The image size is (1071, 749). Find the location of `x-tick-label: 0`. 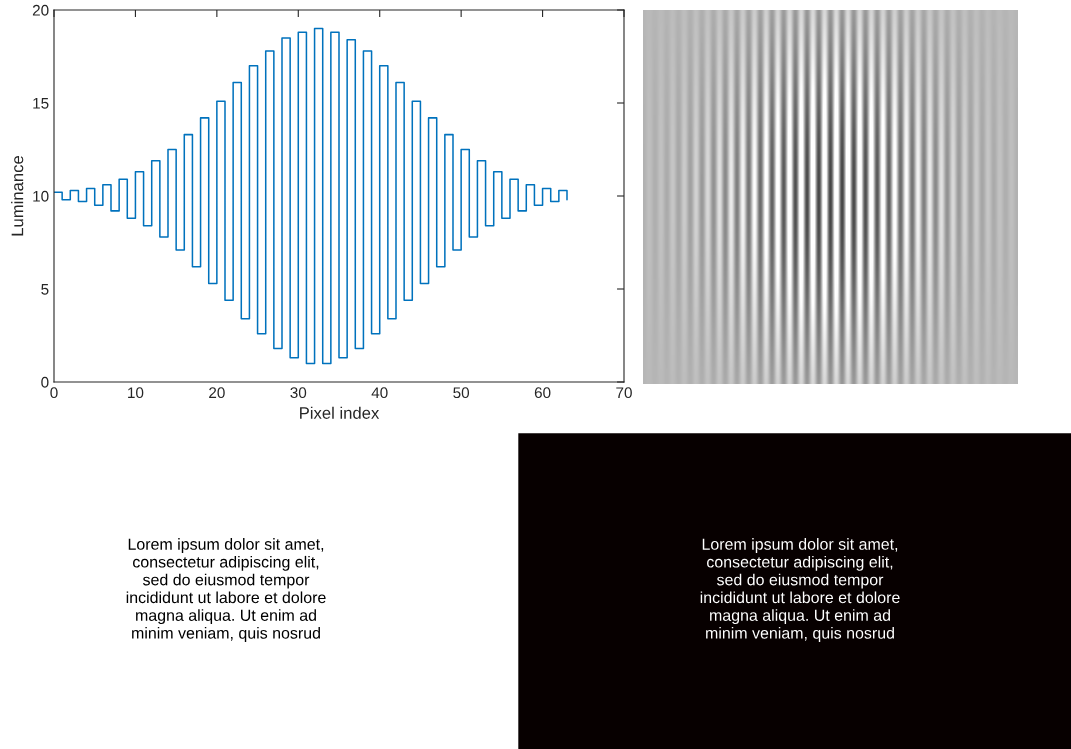

x-tick-label: 0 is located at coordinates (54, 393).